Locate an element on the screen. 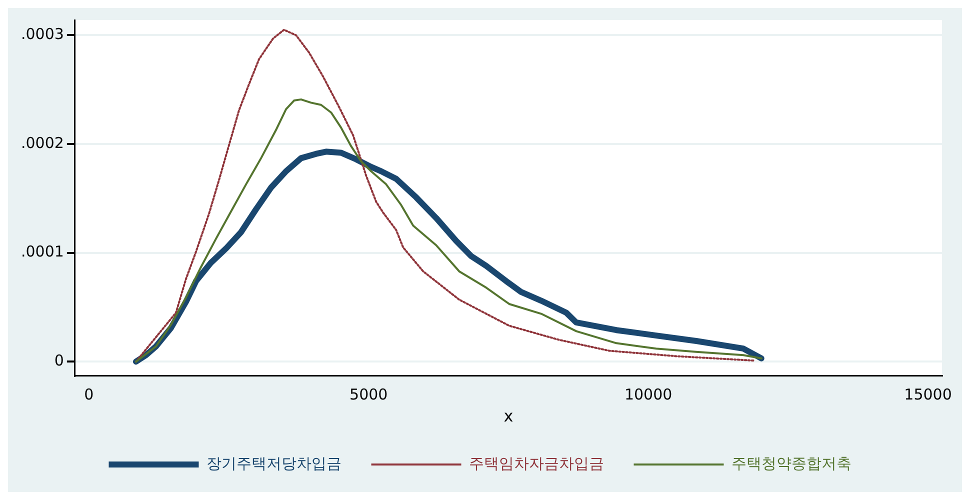  y-tick-label: .0001 is located at coordinates (42, 251).